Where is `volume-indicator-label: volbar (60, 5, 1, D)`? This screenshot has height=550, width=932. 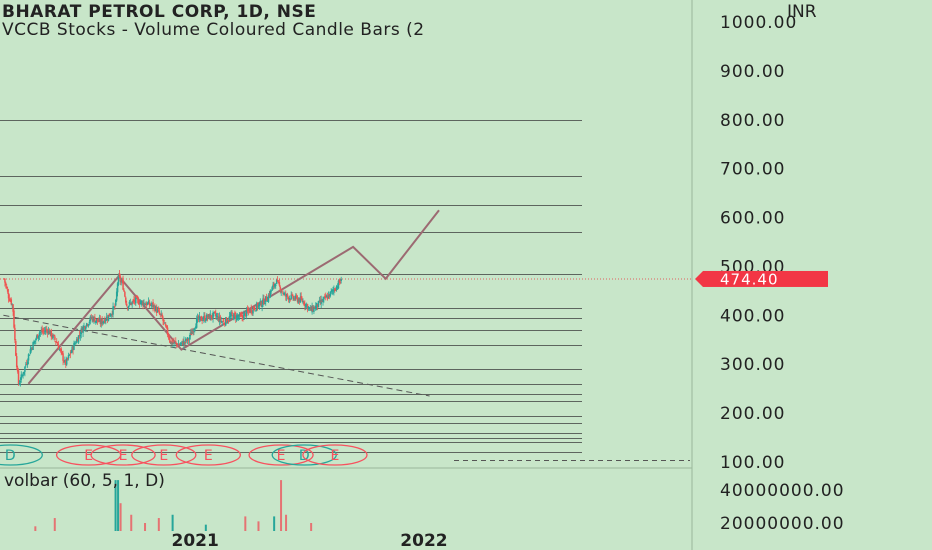
volume-indicator-label: volbar (60, 5, 1, D) is located at coordinates (84, 481).